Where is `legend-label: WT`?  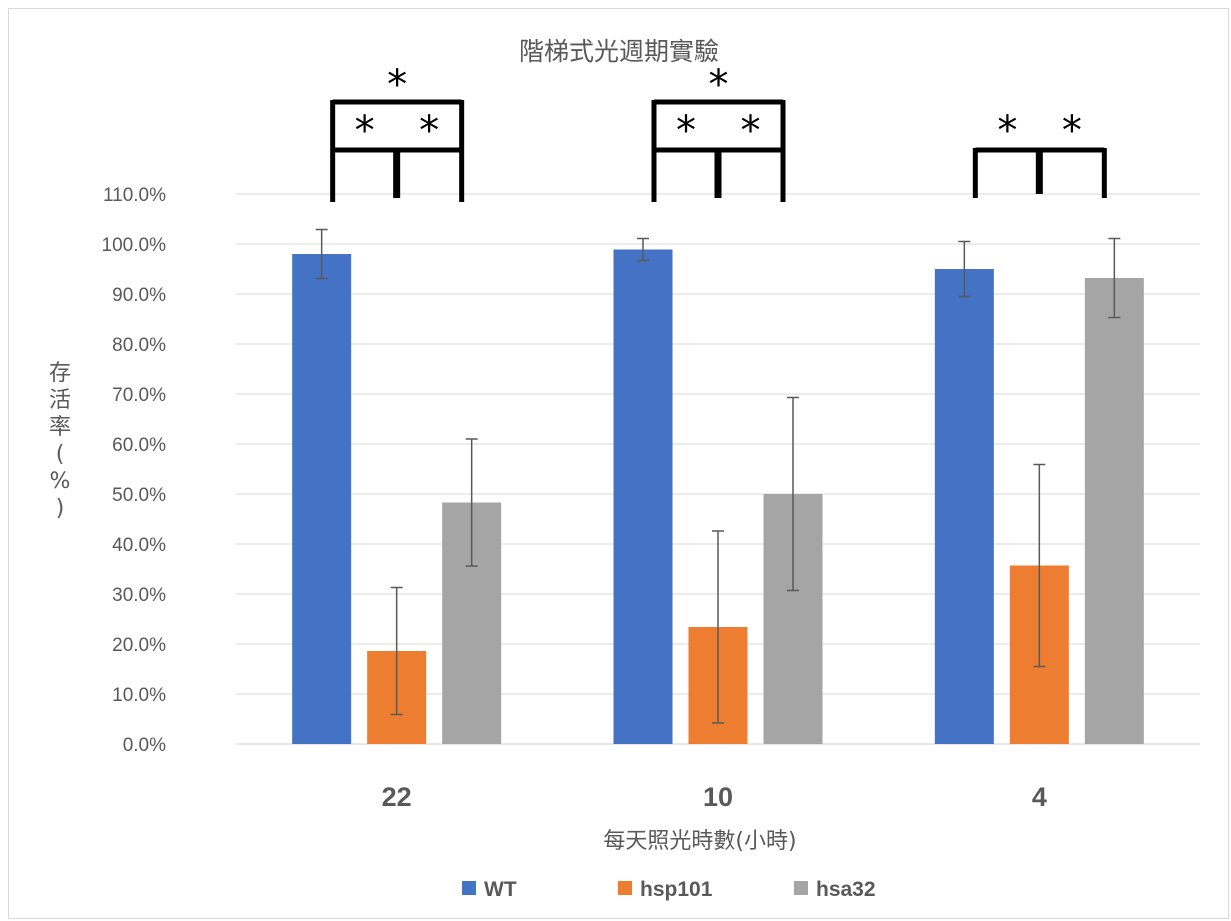 legend-label: WT is located at coordinates (500, 889).